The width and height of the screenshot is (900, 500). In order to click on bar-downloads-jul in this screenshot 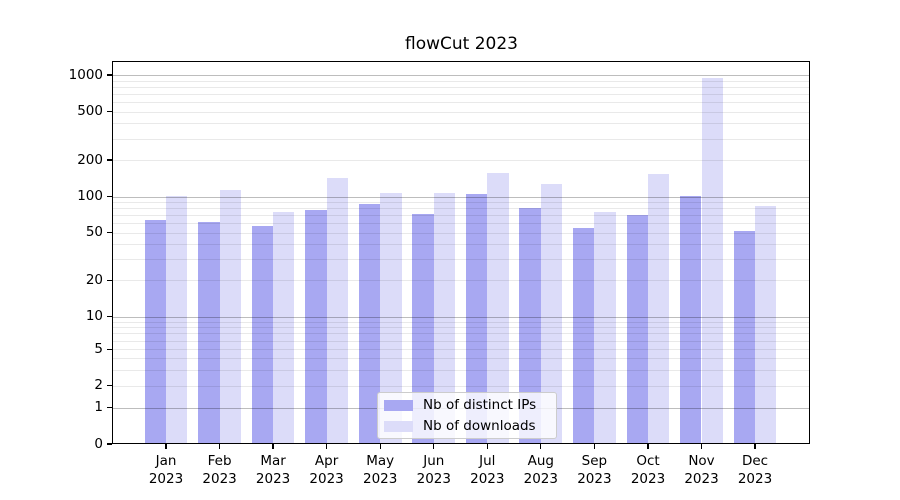, I will do `click(498, 308)`.